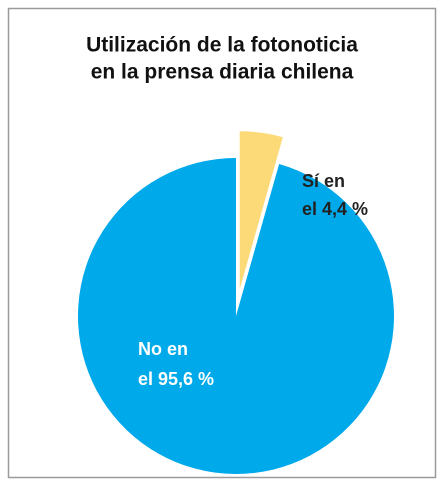 Image resolution: width=444 pixels, height=485 pixels. Describe the element at coordinates (323, 181) in the screenshot. I see `slice-label: Sí en` at that location.